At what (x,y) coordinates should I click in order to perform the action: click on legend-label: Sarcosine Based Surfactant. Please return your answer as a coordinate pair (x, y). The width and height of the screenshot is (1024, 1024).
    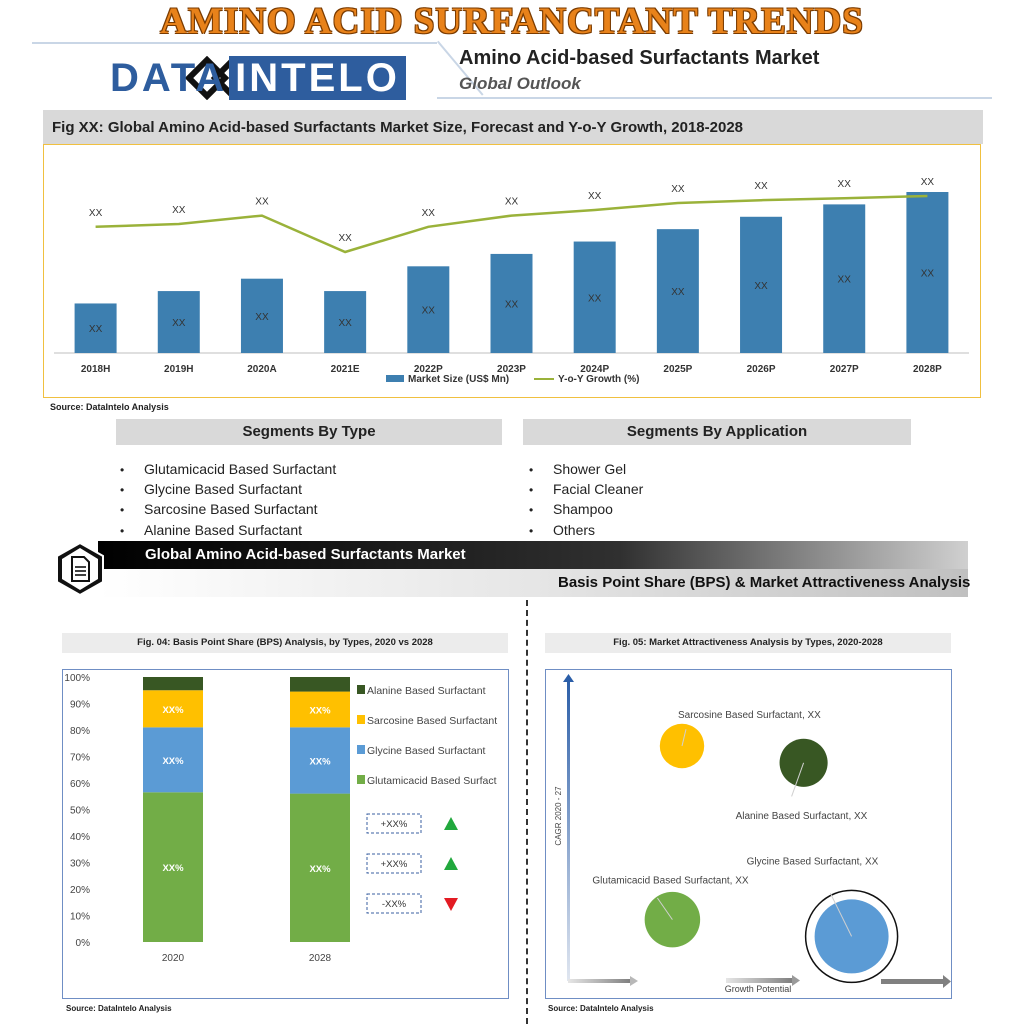
    Looking at the image, I should click on (432, 721).